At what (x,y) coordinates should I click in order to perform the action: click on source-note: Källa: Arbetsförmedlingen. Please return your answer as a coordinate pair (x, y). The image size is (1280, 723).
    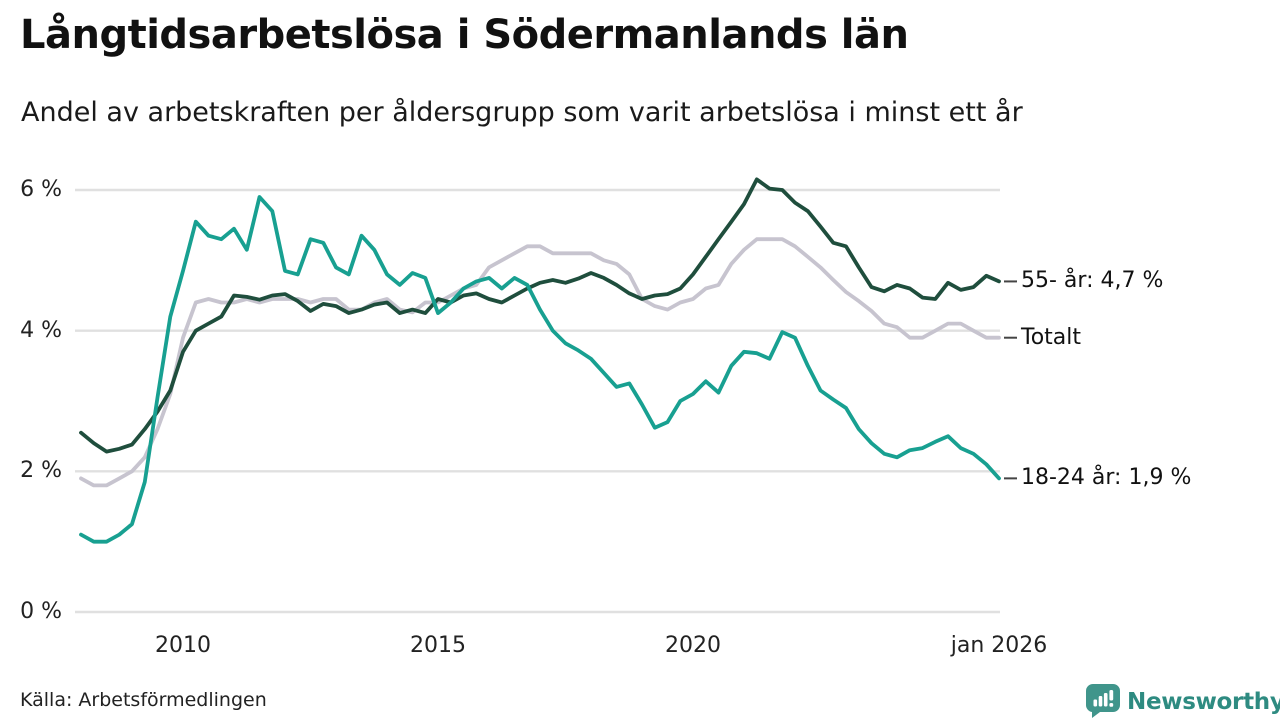
    Looking at the image, I should click on (143, 700).